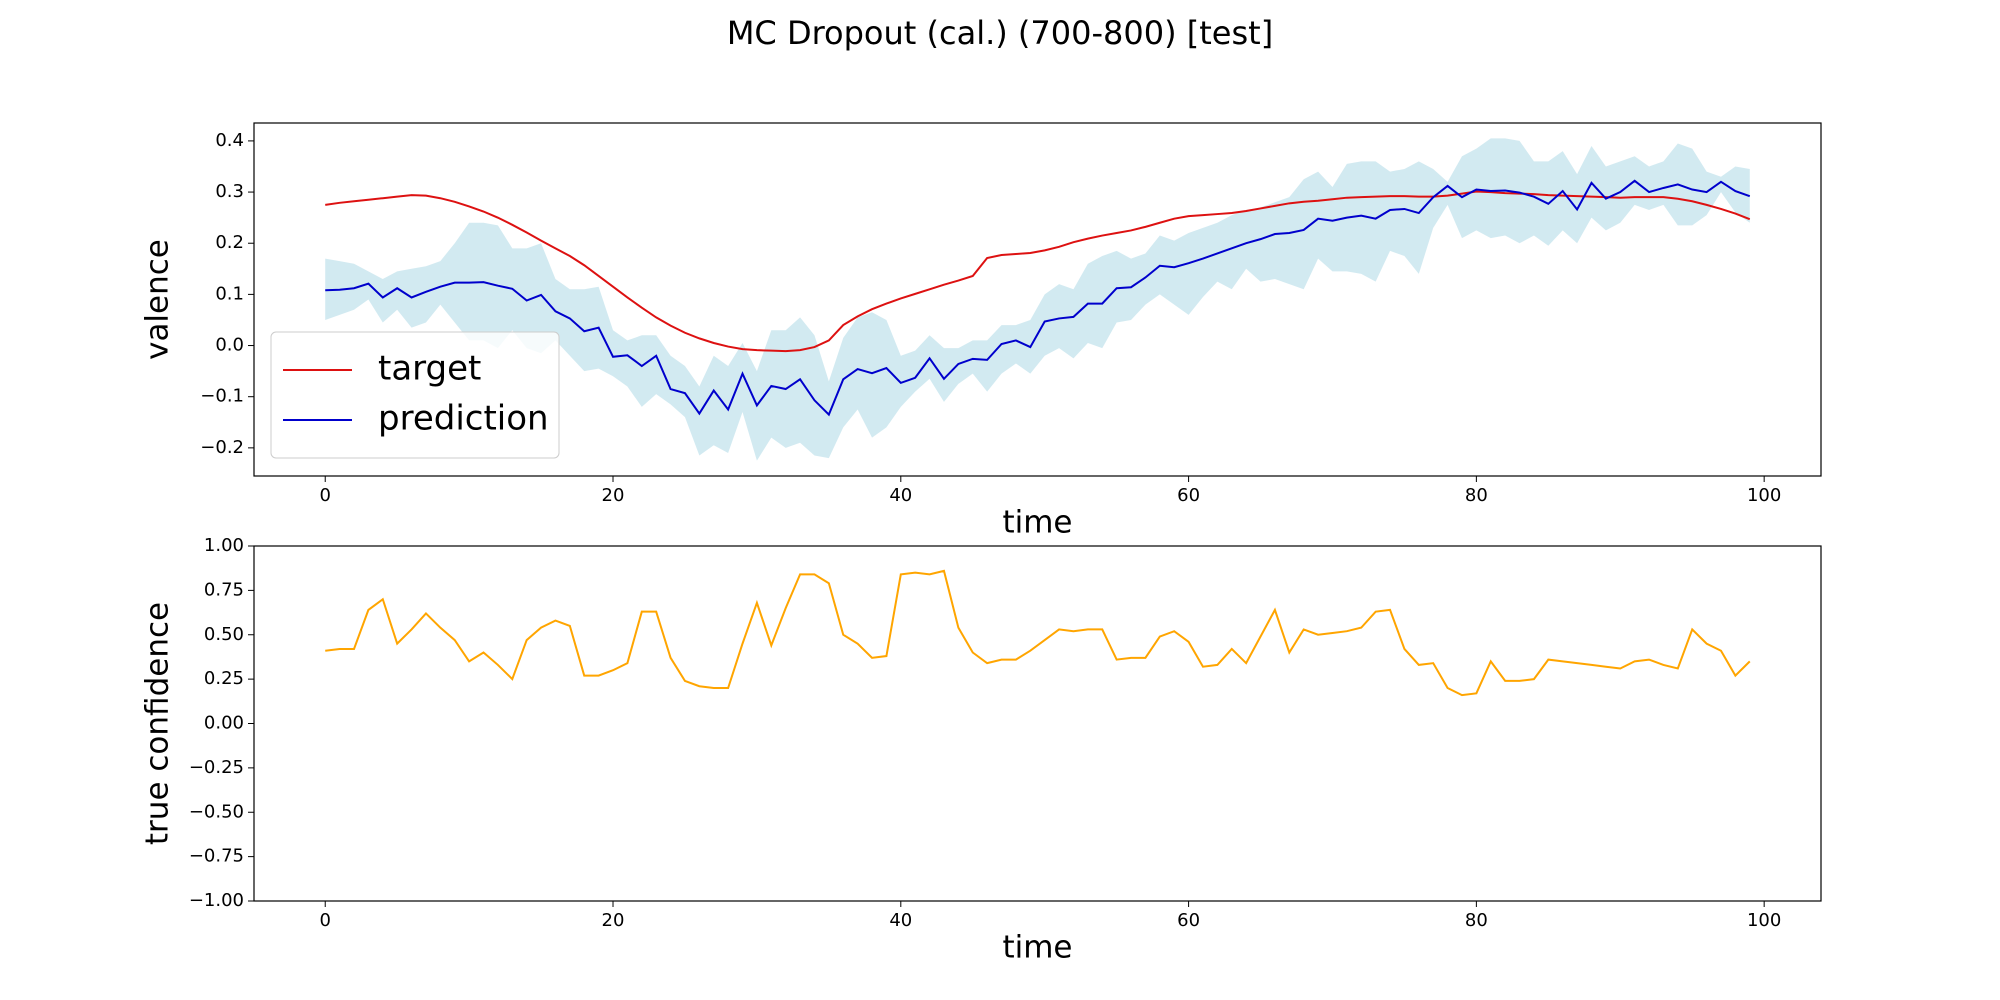  I want to click on y-tick-label: −0.75, so click(216, 856).